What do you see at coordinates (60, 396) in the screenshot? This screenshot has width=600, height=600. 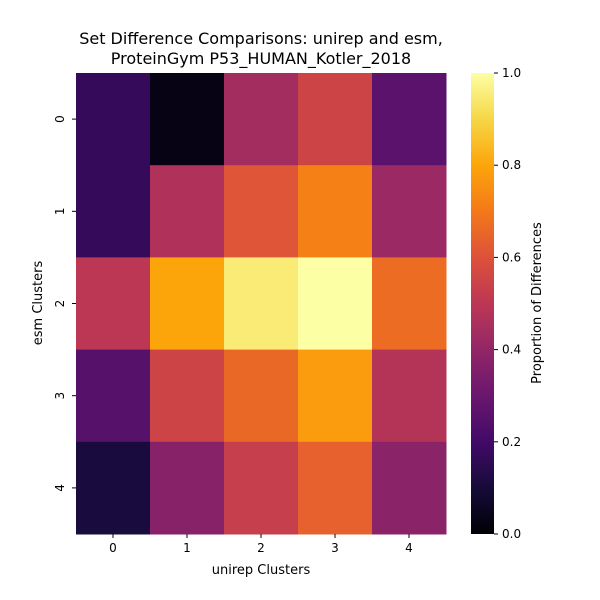 I see `y-tick-label: 3` at bounding box center [60, 396].